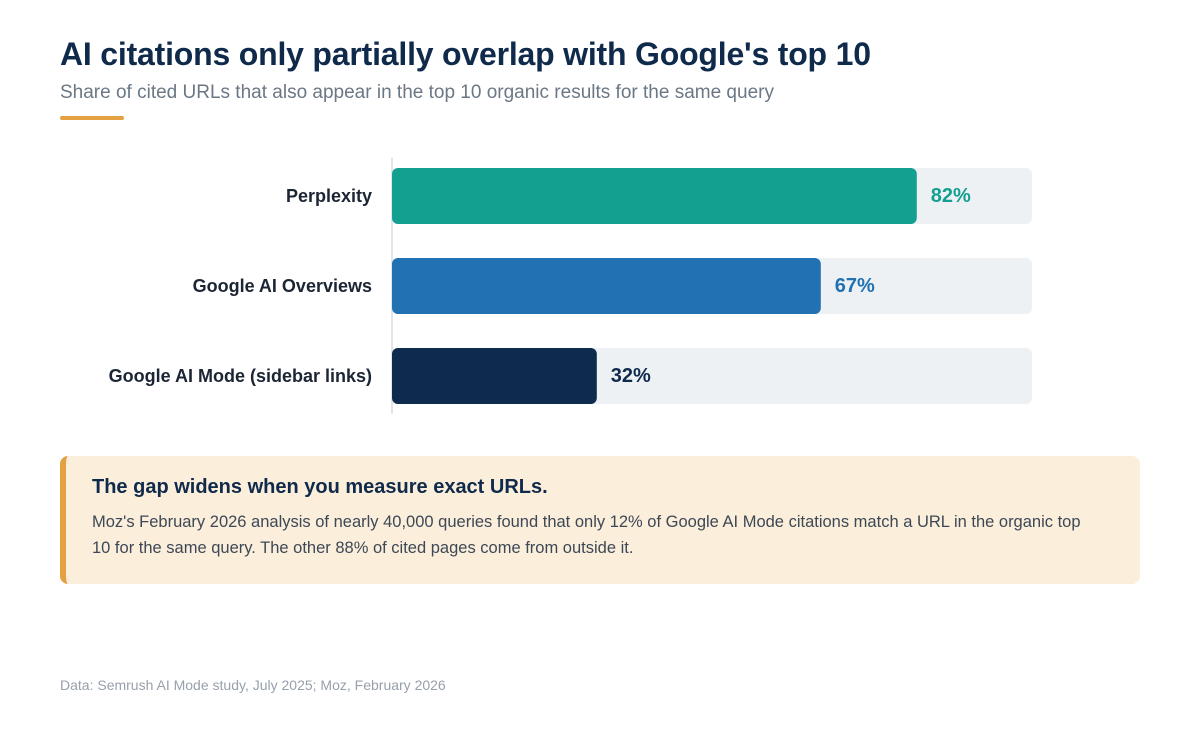 The image size is (1200, 750). I want to click on value-label: 67%, so click(855, 286).